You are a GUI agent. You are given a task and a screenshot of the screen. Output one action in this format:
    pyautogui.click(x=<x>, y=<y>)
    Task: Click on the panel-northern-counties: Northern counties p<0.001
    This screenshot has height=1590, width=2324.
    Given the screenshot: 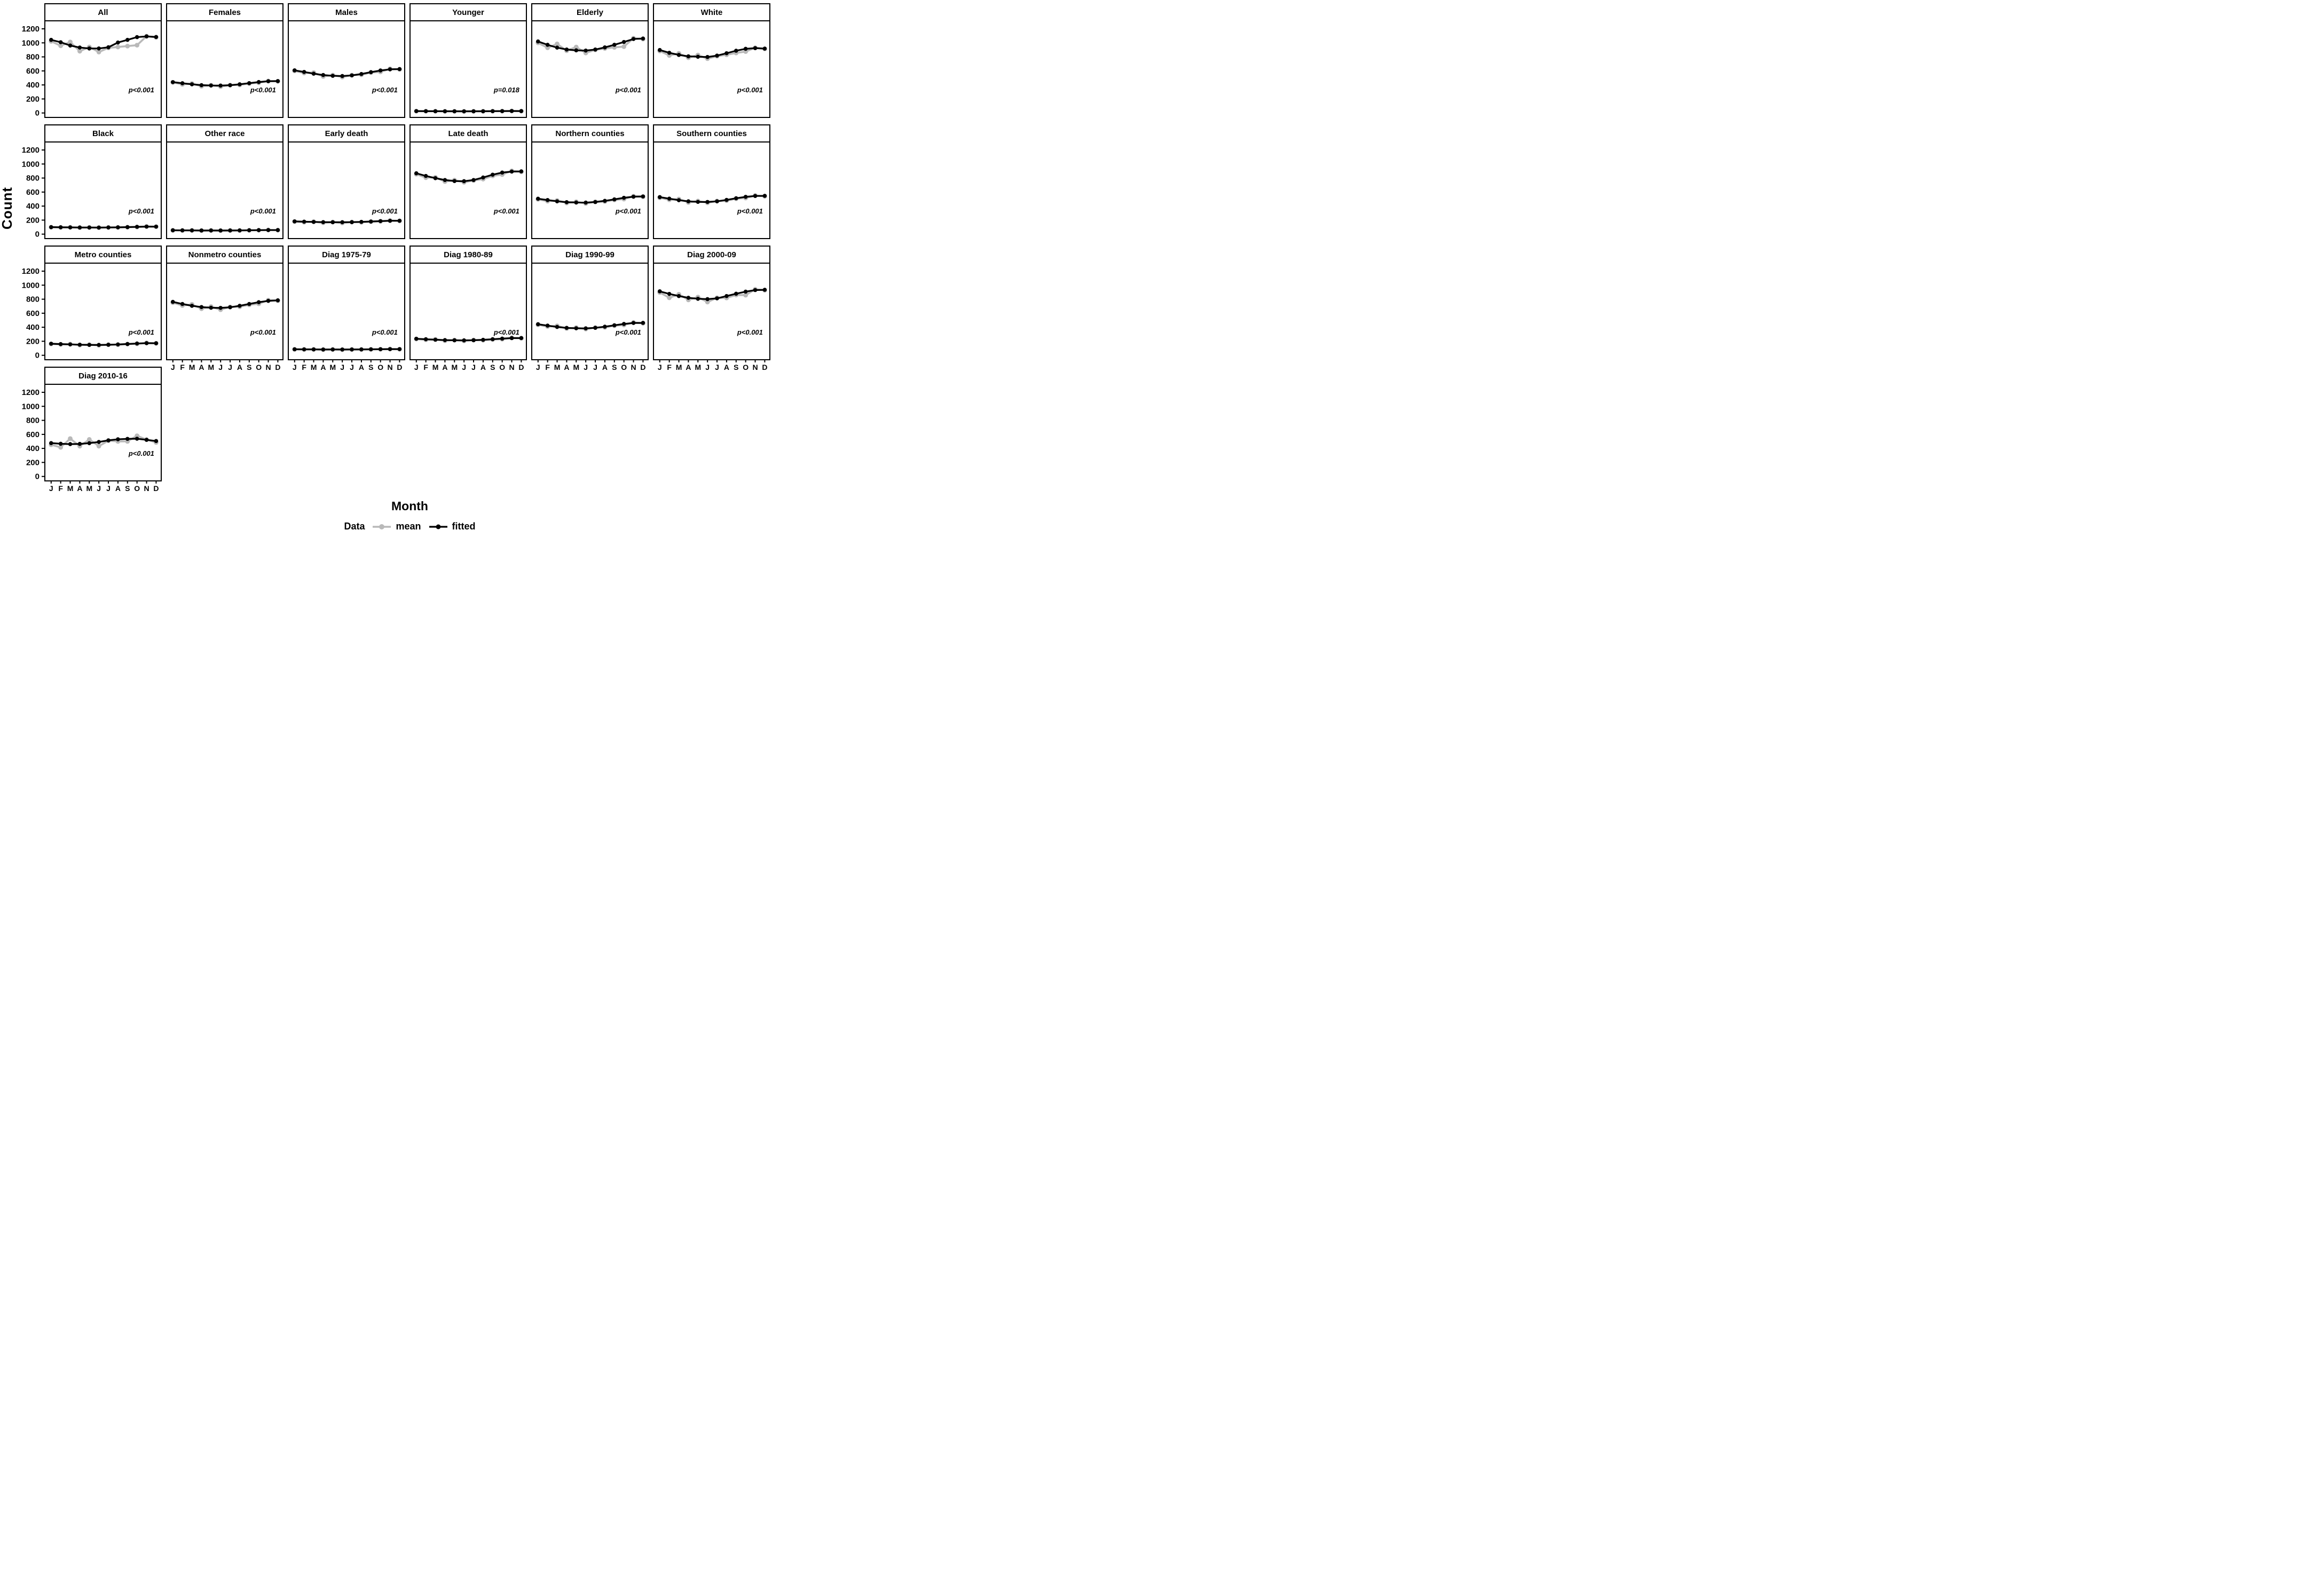 What is the action you would take?
    pyautogui.click(x=590, y=181)
    